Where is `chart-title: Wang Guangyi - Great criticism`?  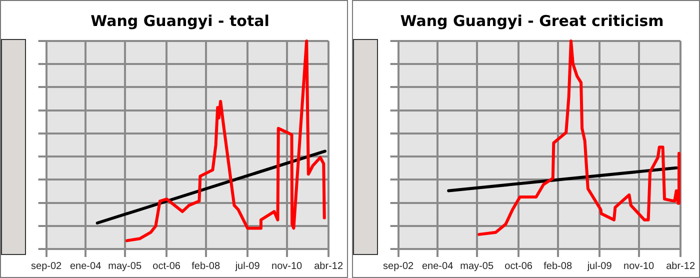
chart-title: Wang Guangyi - Great criticism is located at coordinates (532, 21).